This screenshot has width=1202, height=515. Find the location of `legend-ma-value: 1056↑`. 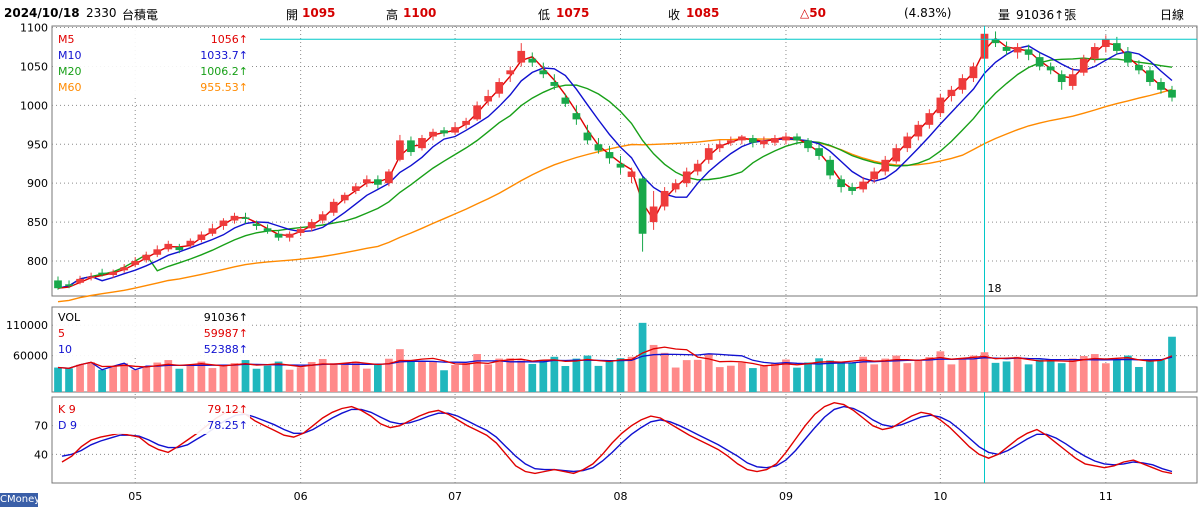

legend-ma-value: 1056↑ is located at coordinates (229, 39).